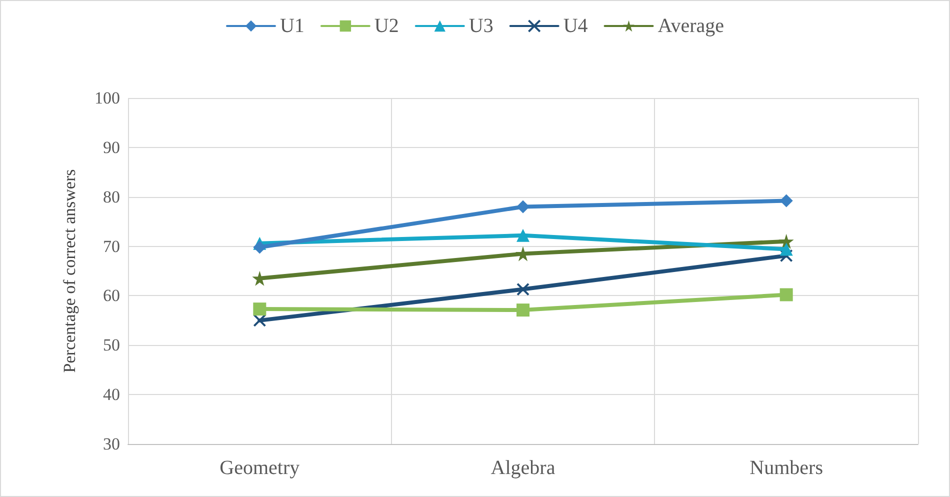  Describe the element at coordinates (107, 98) in the screenshot. I see `y-tick-label: 100` at that location.